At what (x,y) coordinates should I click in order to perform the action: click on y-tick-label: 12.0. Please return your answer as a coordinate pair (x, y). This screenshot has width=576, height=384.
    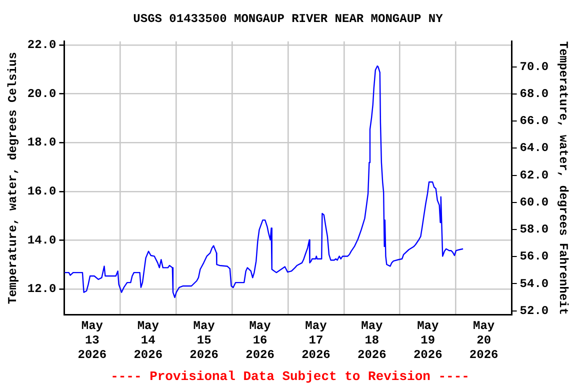
    Looking at the image, I should click on (41, 289).